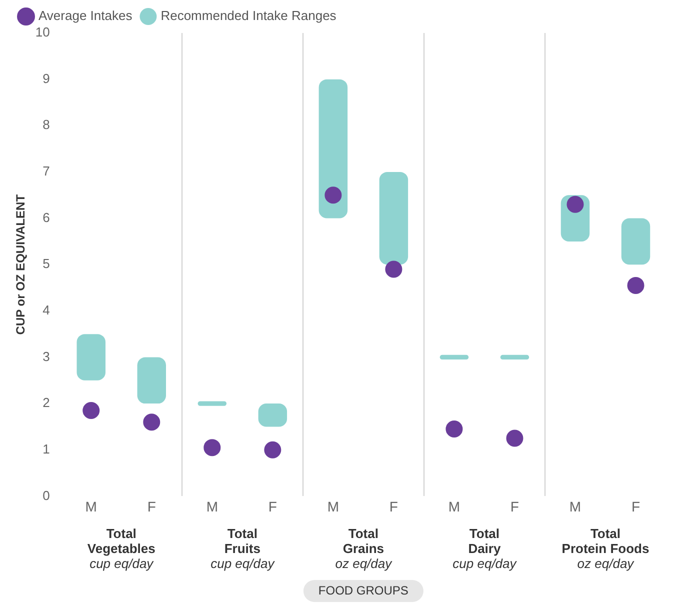  What do you see at coordinates (363, 590) in the screenshot?
I see `text: FOOD GROUPS` at bounding box center [363, 590].